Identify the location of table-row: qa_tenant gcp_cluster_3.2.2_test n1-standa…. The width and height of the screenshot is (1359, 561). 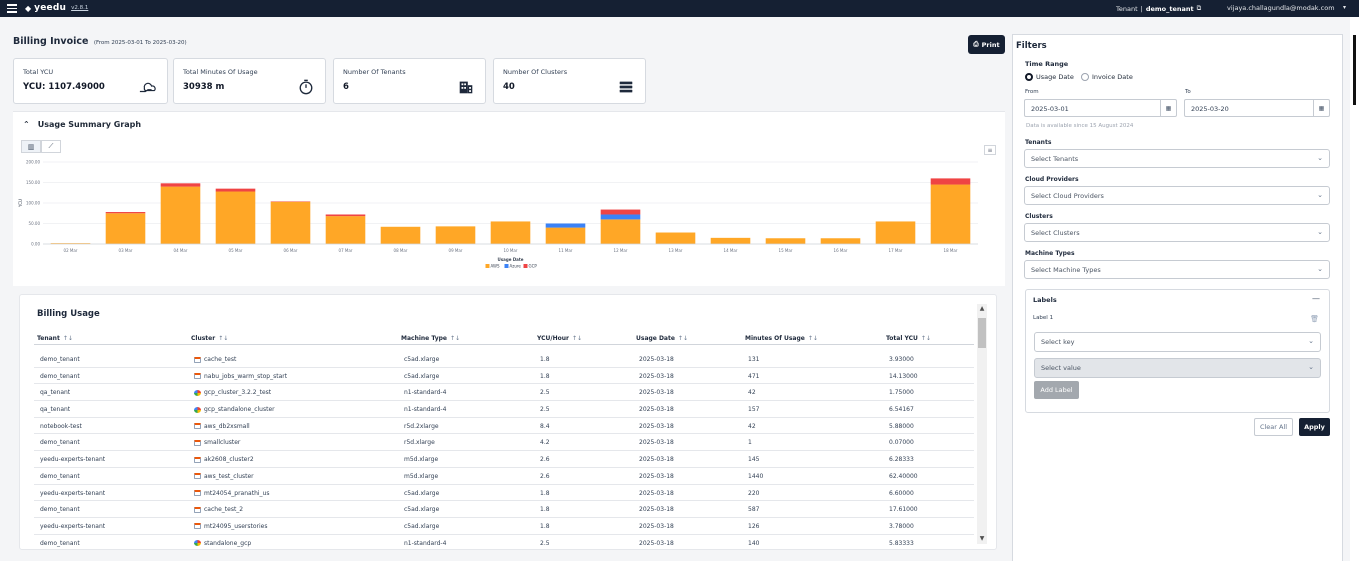
(504, 393).